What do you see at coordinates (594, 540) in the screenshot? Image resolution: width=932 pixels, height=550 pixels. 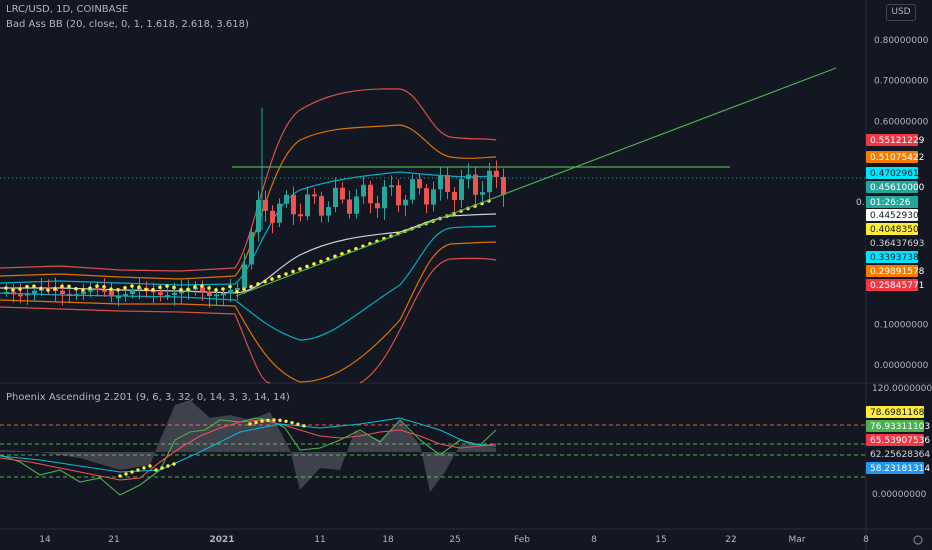 I see `time-tick-label: 8` at bounding box center [594, 540].